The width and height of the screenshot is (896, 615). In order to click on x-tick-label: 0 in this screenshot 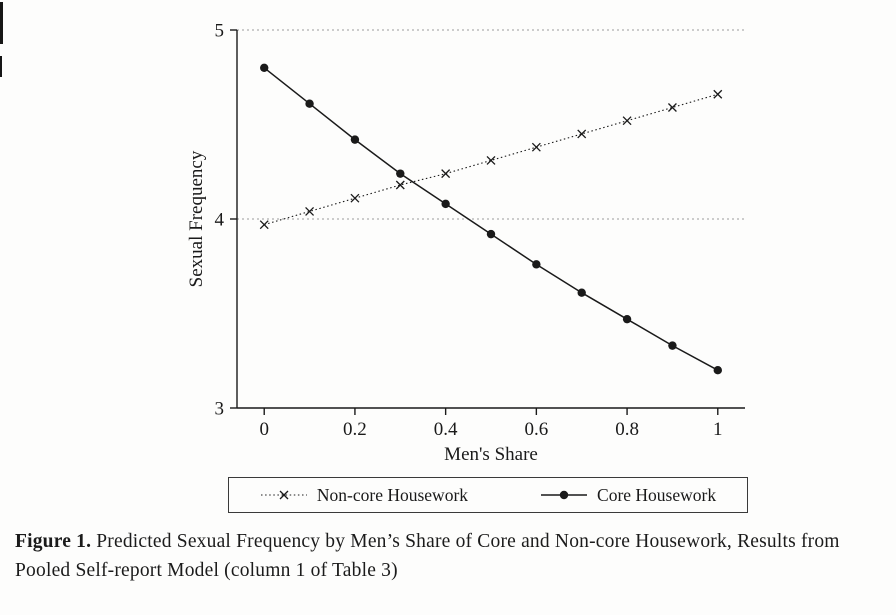, I will do `click(264, 429)`.